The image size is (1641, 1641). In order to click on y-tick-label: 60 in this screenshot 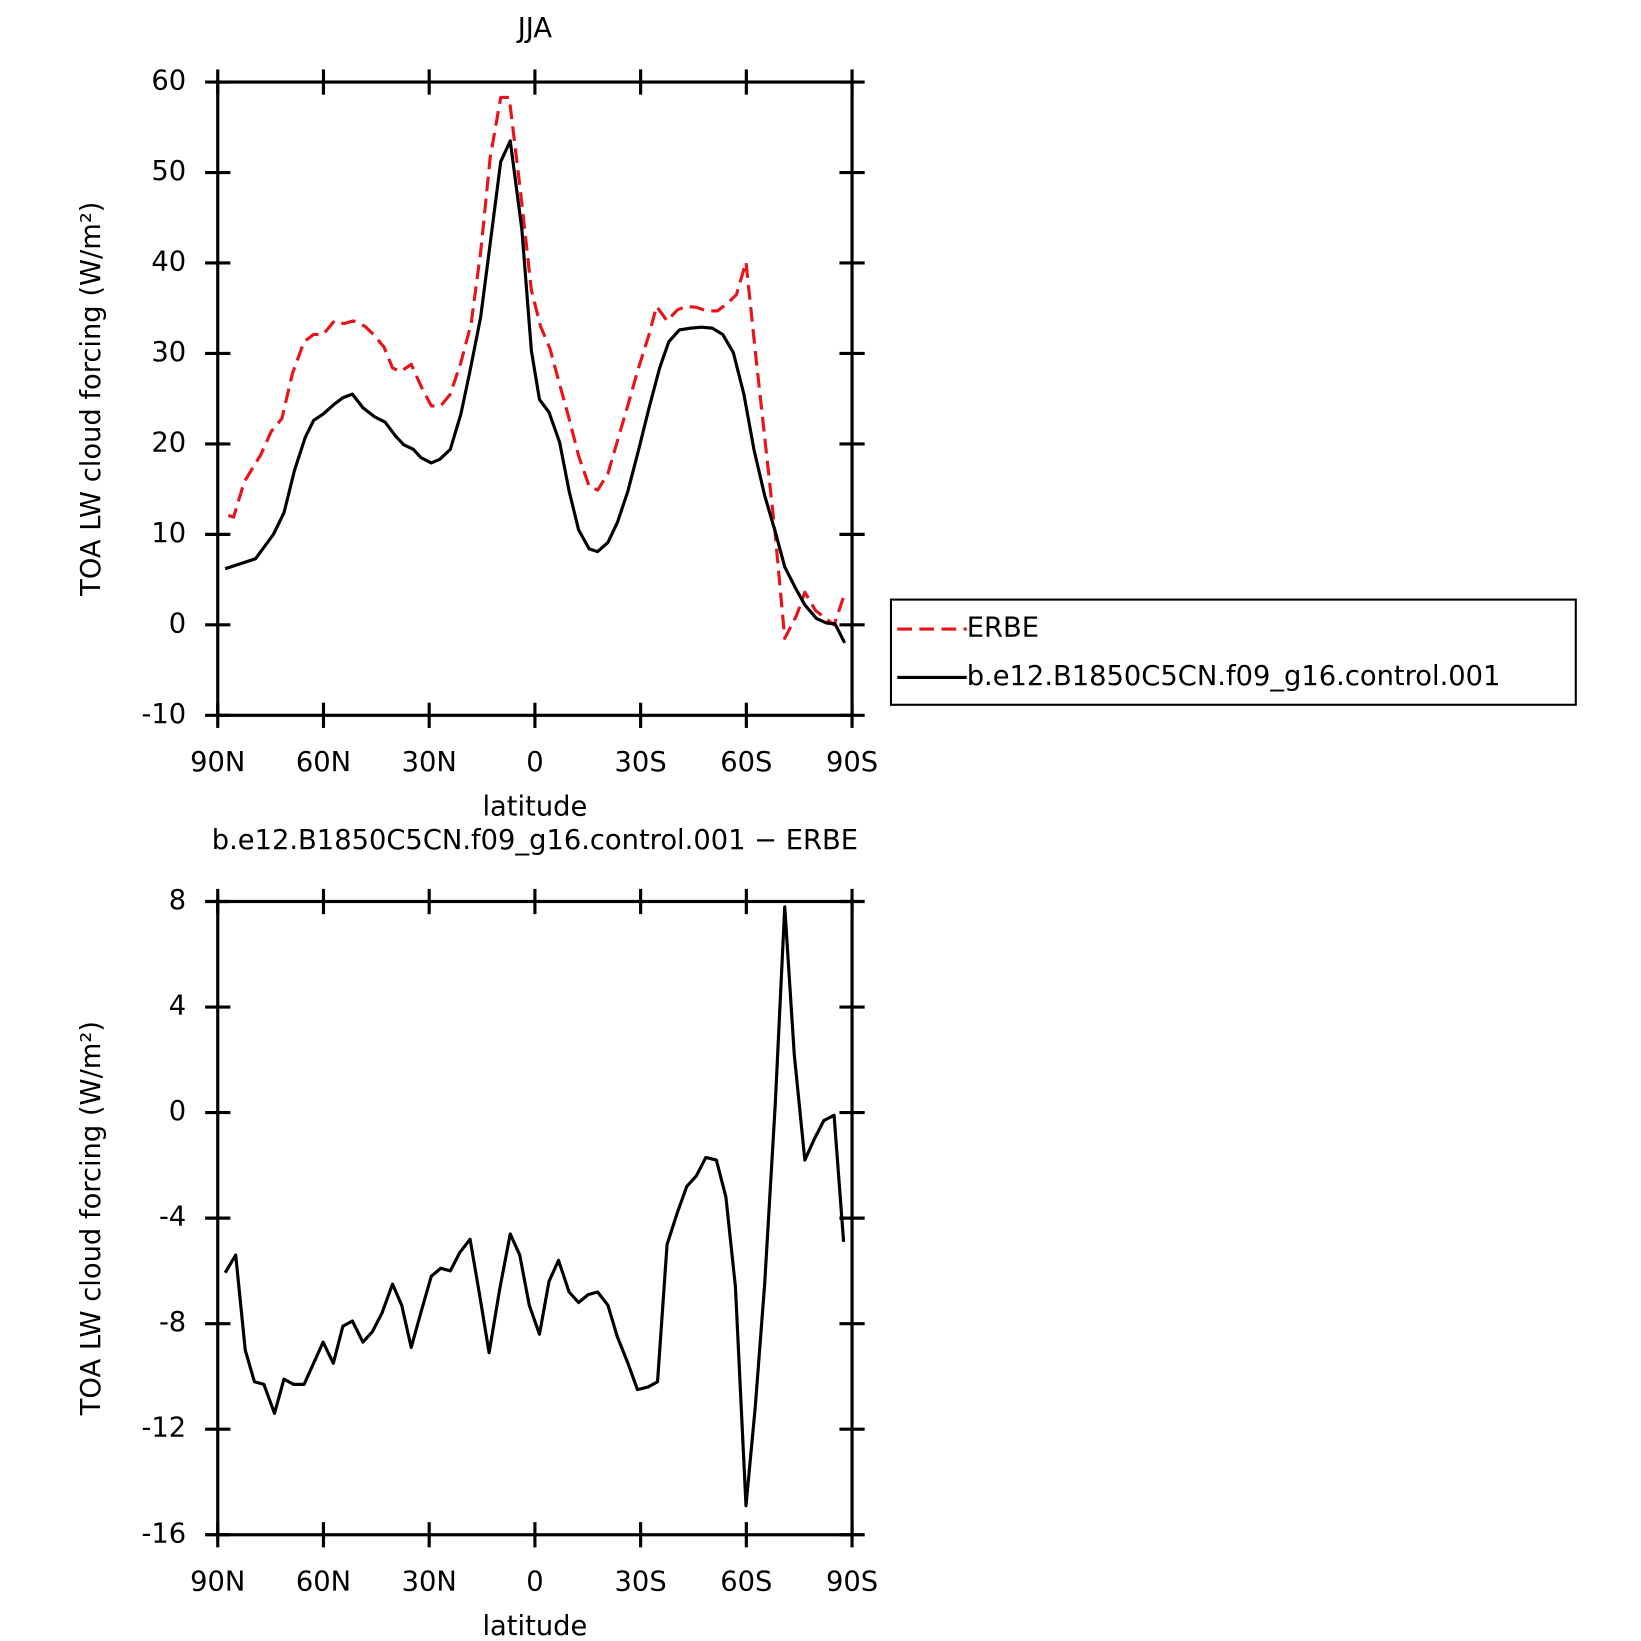, I will do `click(168, 81)`.